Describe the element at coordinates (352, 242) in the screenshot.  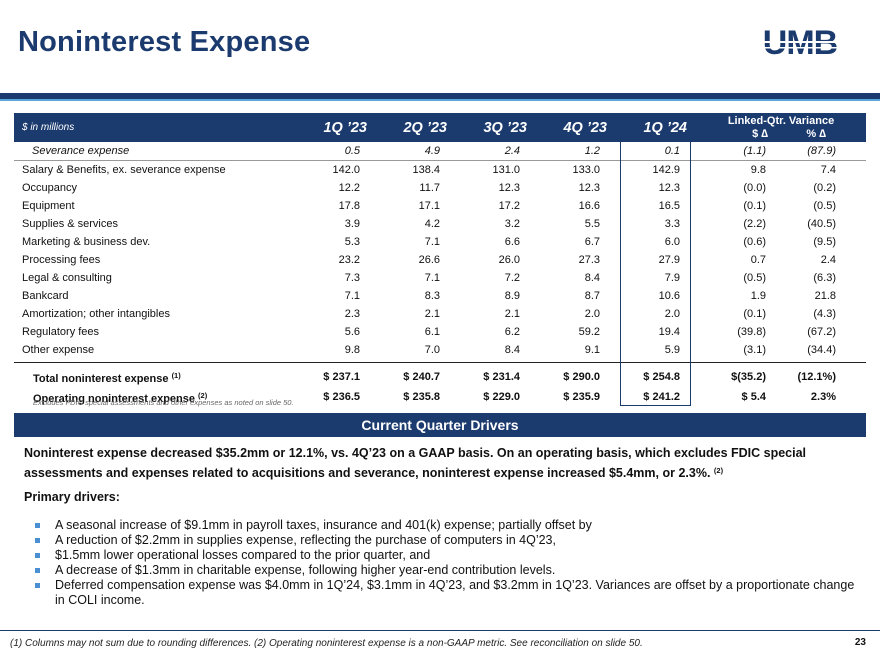
I see `cell: 5.3` at that location.